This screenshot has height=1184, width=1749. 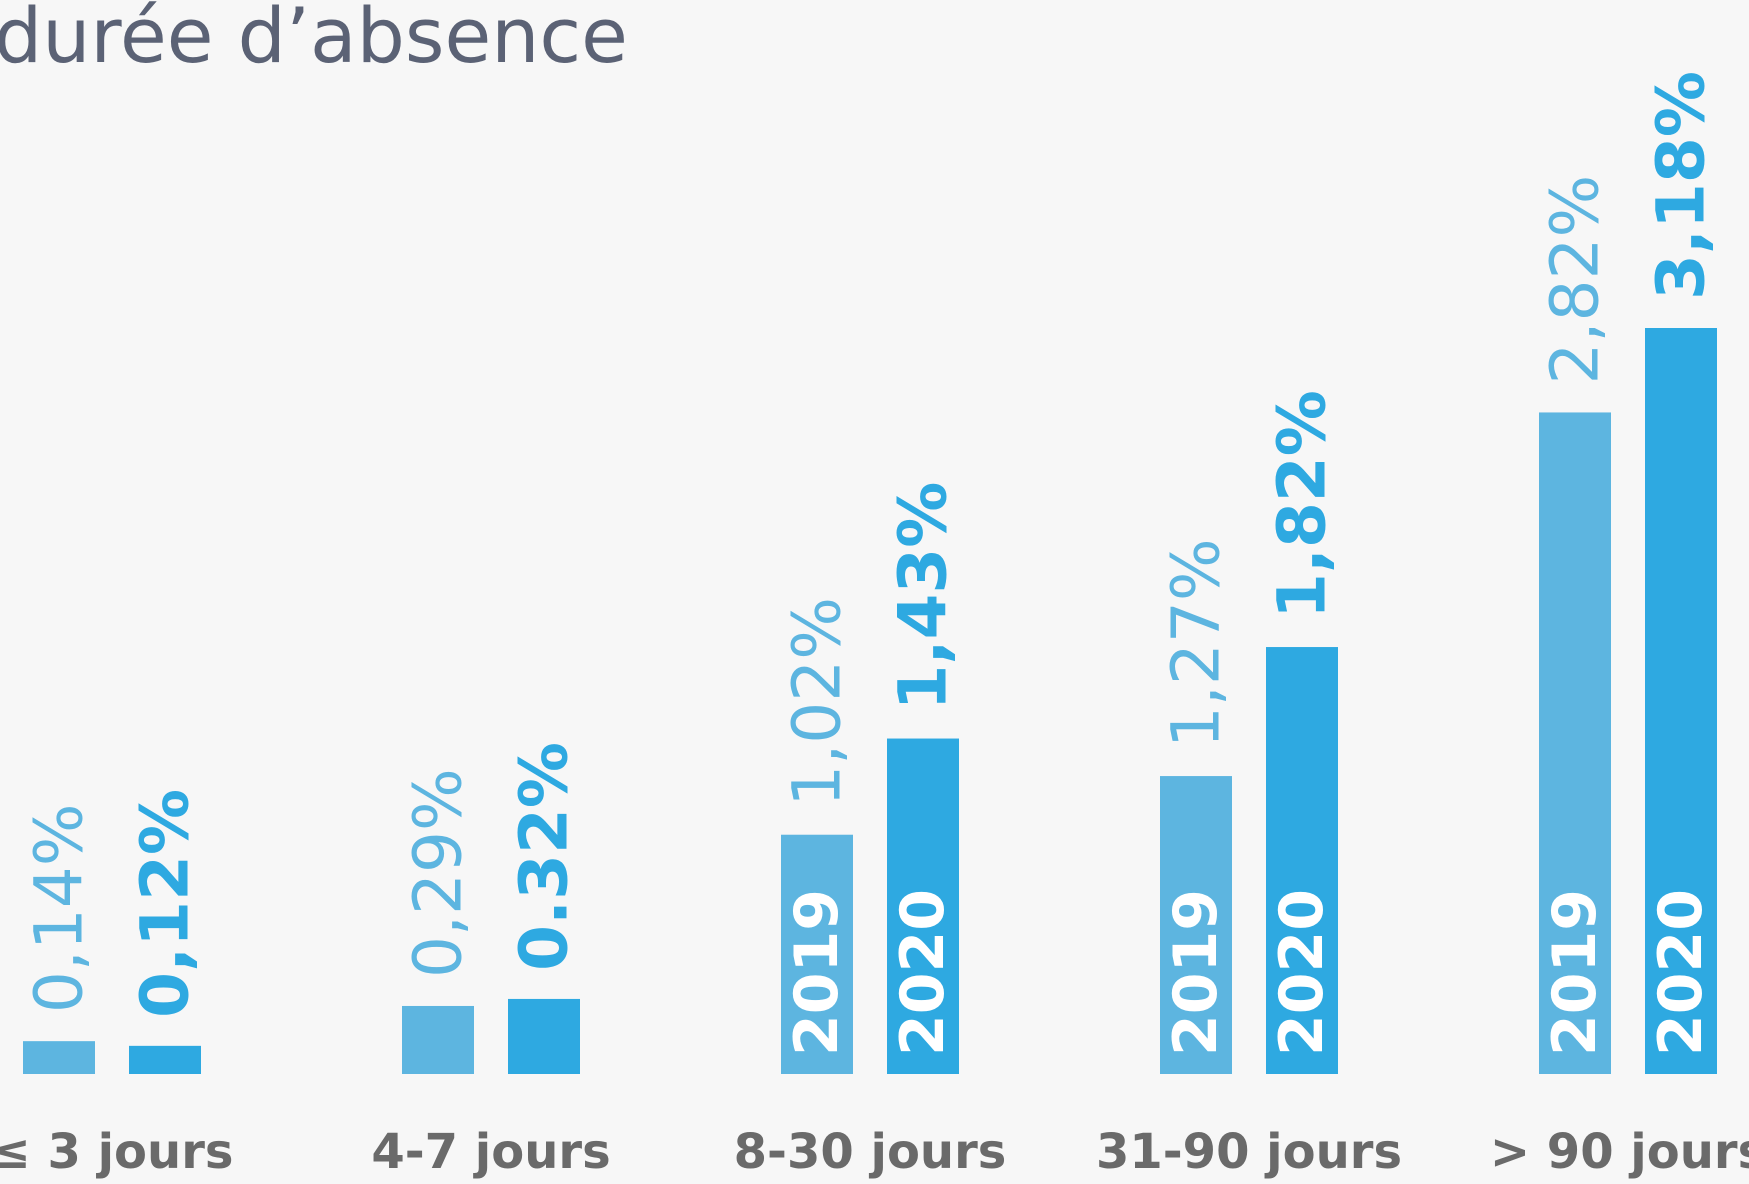 I want to click on x-tick-label: 31-90 jours, so click(x=1249, y=1152).